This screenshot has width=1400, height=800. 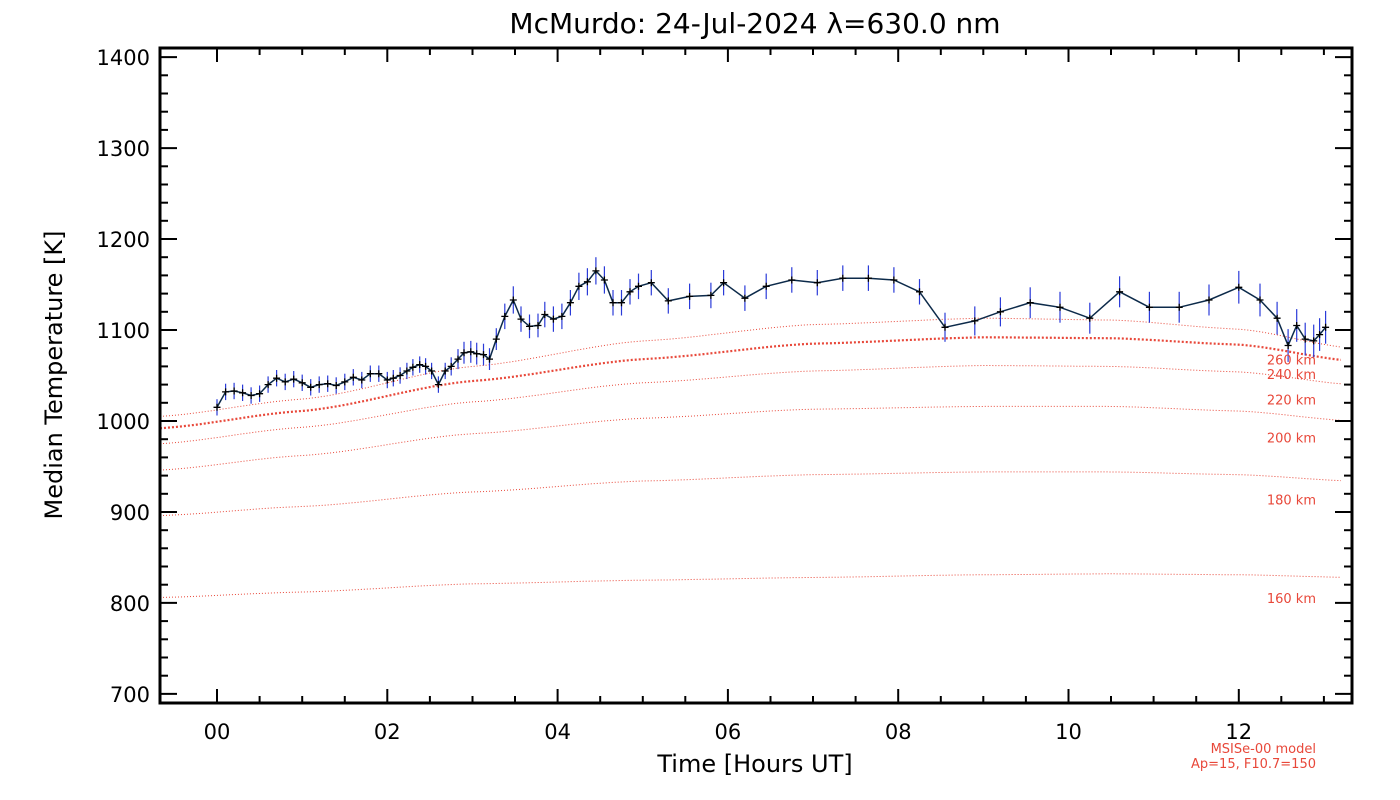 What do you see at coordinates (387, 732) in the screenshot?
I see `x-tick-label: 02` at bounding box center [387, 732].